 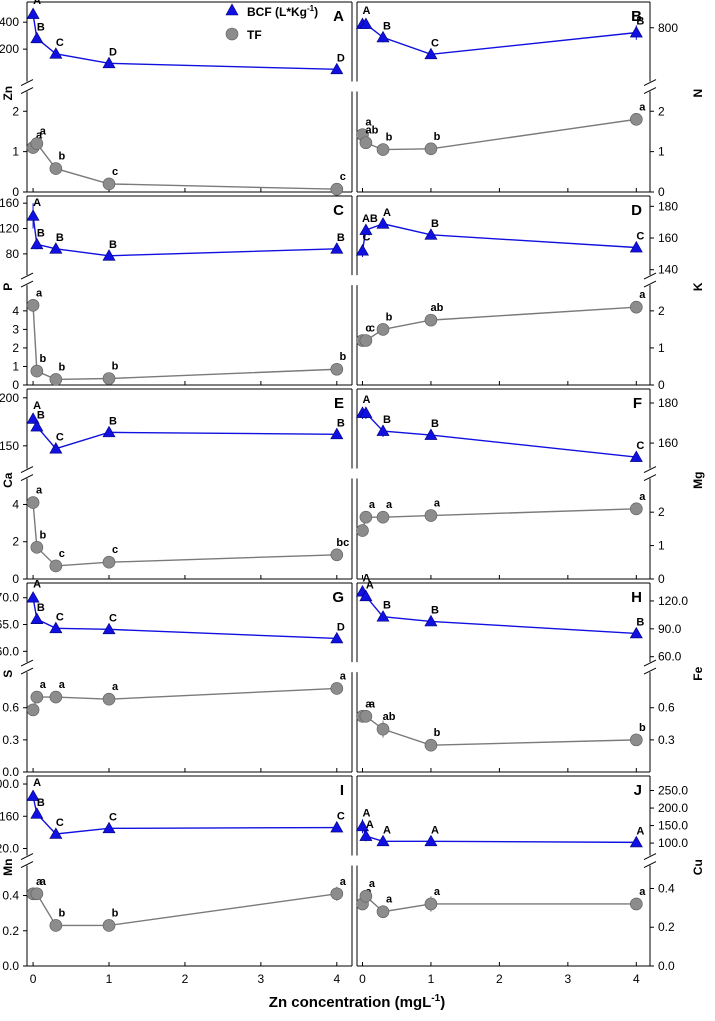 What do you see at coordinates (9, 784) in the screenshot?
I see `y-upper-tick-label: 200.0` at bounding box center [9, 784].